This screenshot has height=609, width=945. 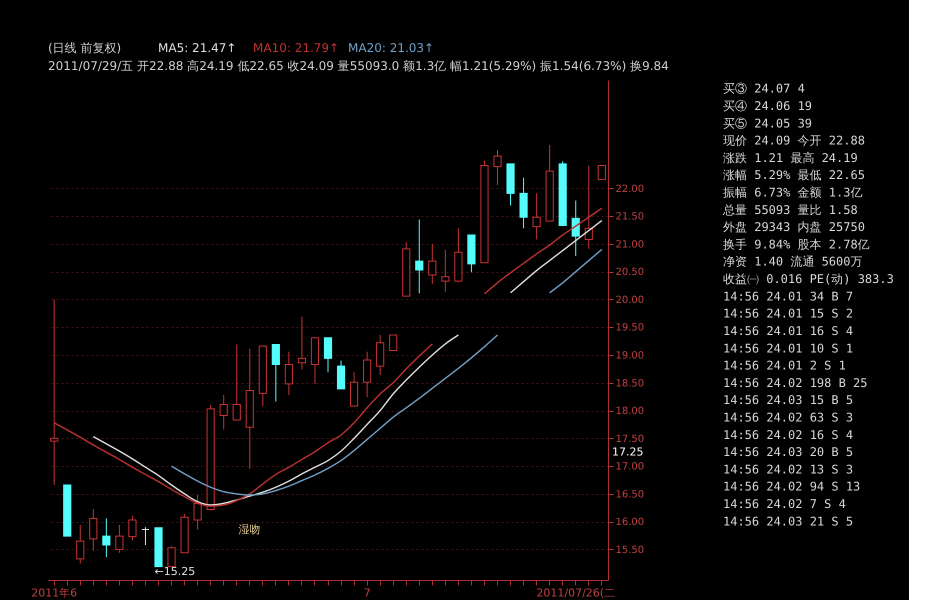 I want to click on y-tick-label: 22.00, so click(x=630, y=189).